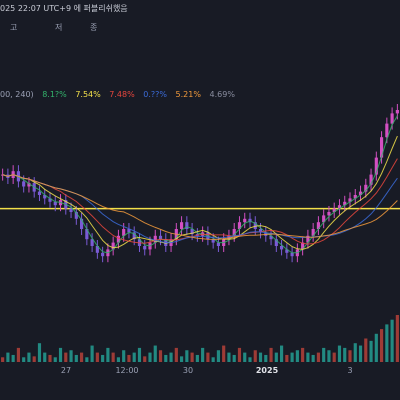  What do you see at coordinates (267, 370) in the screenshot?
I see `x-tick-label: 2025` at bounding box center [267, 370].